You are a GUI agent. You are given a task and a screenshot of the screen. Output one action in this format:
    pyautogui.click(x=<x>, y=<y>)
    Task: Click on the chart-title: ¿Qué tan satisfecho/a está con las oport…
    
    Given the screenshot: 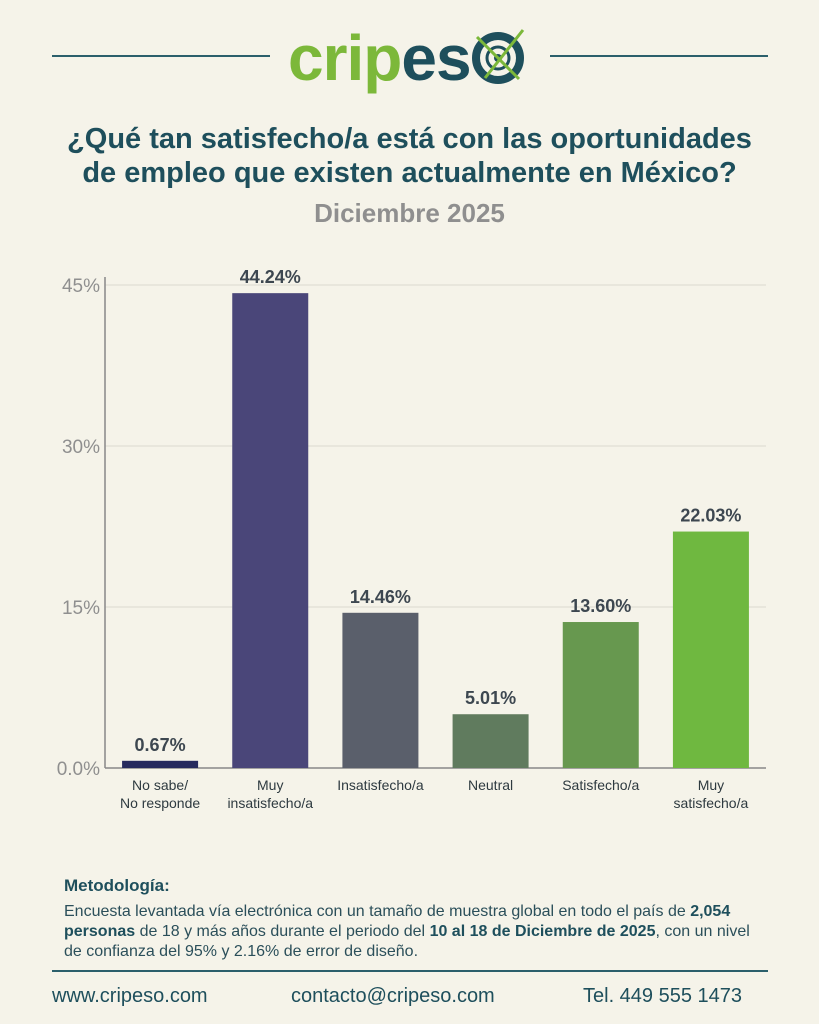 What is the action you would take?
    pyautogui.click(x=409, y=156)
    